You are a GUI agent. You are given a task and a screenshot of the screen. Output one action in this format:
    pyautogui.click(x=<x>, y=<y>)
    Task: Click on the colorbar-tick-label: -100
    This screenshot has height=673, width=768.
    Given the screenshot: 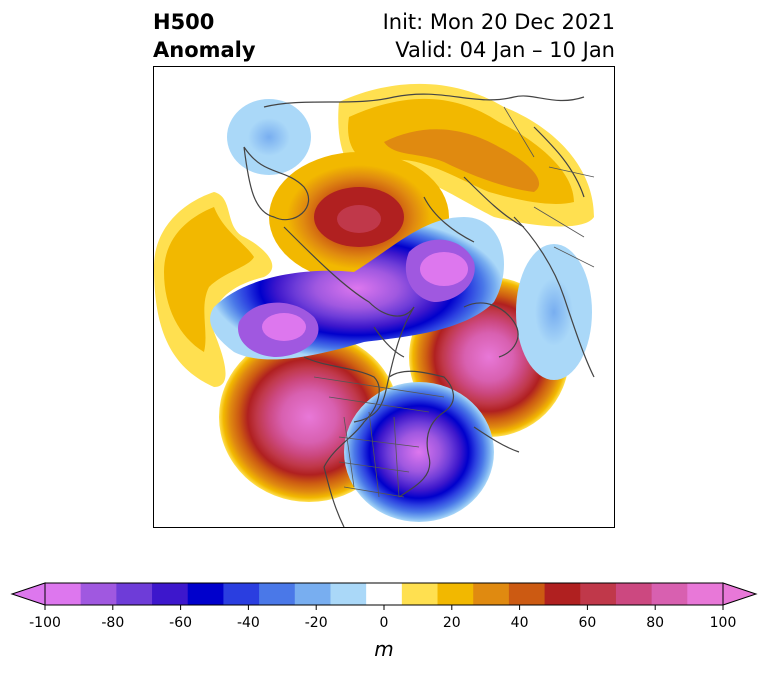 What is the action you would take?
    pyautogui.click(x=45, y=623)
    